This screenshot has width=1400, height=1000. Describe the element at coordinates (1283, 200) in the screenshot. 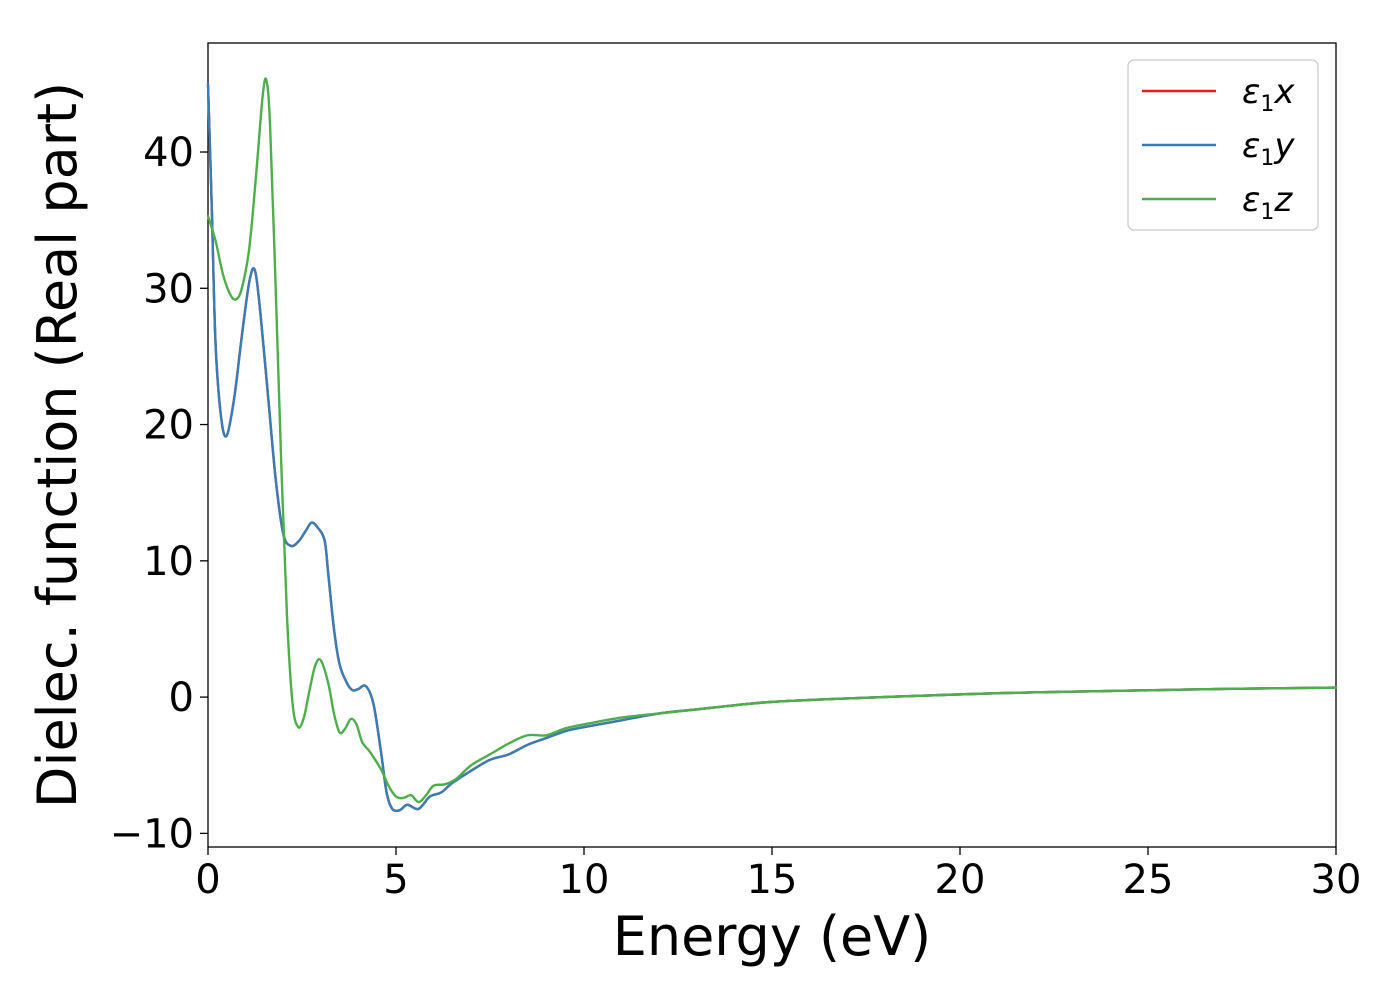

I see `legend-label-variable: z` at that location.